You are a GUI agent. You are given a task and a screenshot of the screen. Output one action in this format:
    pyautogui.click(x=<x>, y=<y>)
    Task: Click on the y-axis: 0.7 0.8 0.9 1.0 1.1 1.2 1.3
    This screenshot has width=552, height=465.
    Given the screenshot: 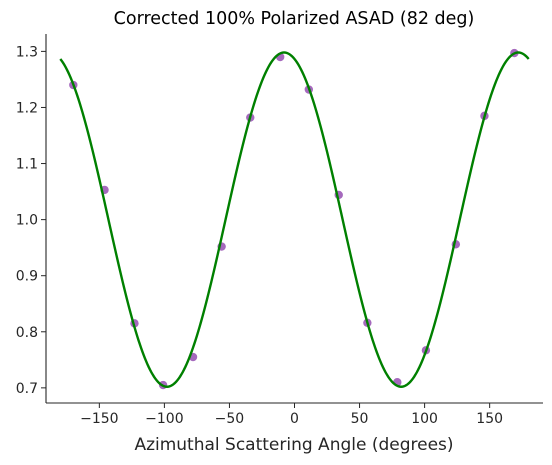 What is the action you would take?
    pyautogui.click(x=31, y=218)
    